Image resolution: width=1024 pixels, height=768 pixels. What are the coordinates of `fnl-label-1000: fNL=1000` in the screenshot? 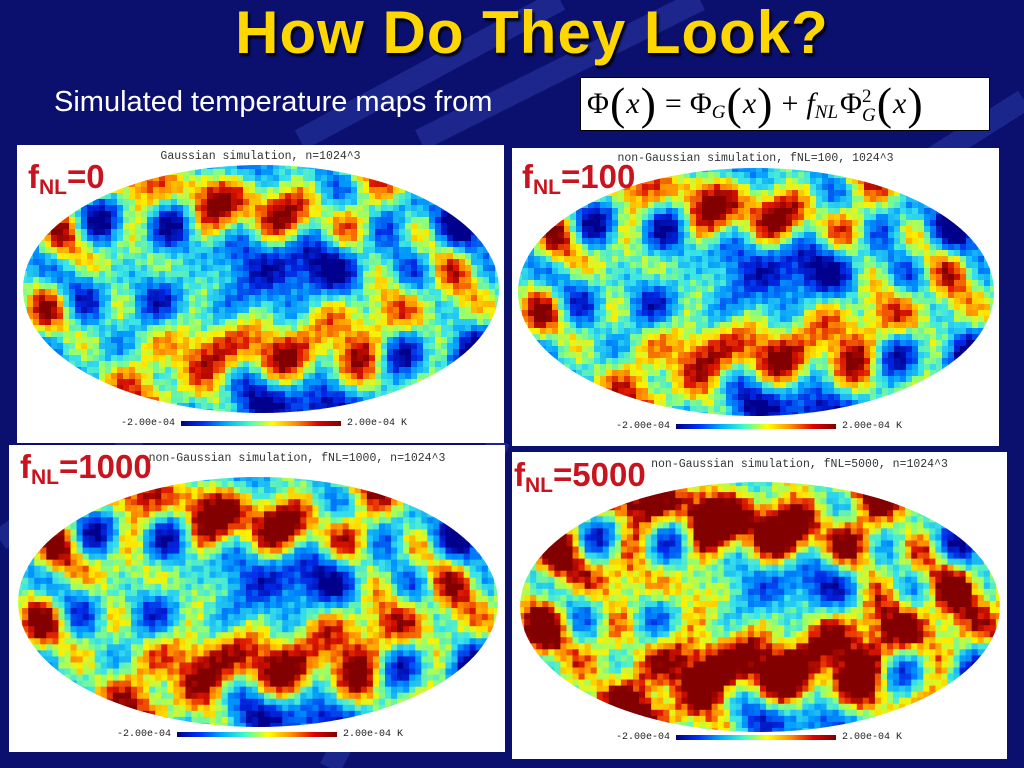 It's located at (86, 469).